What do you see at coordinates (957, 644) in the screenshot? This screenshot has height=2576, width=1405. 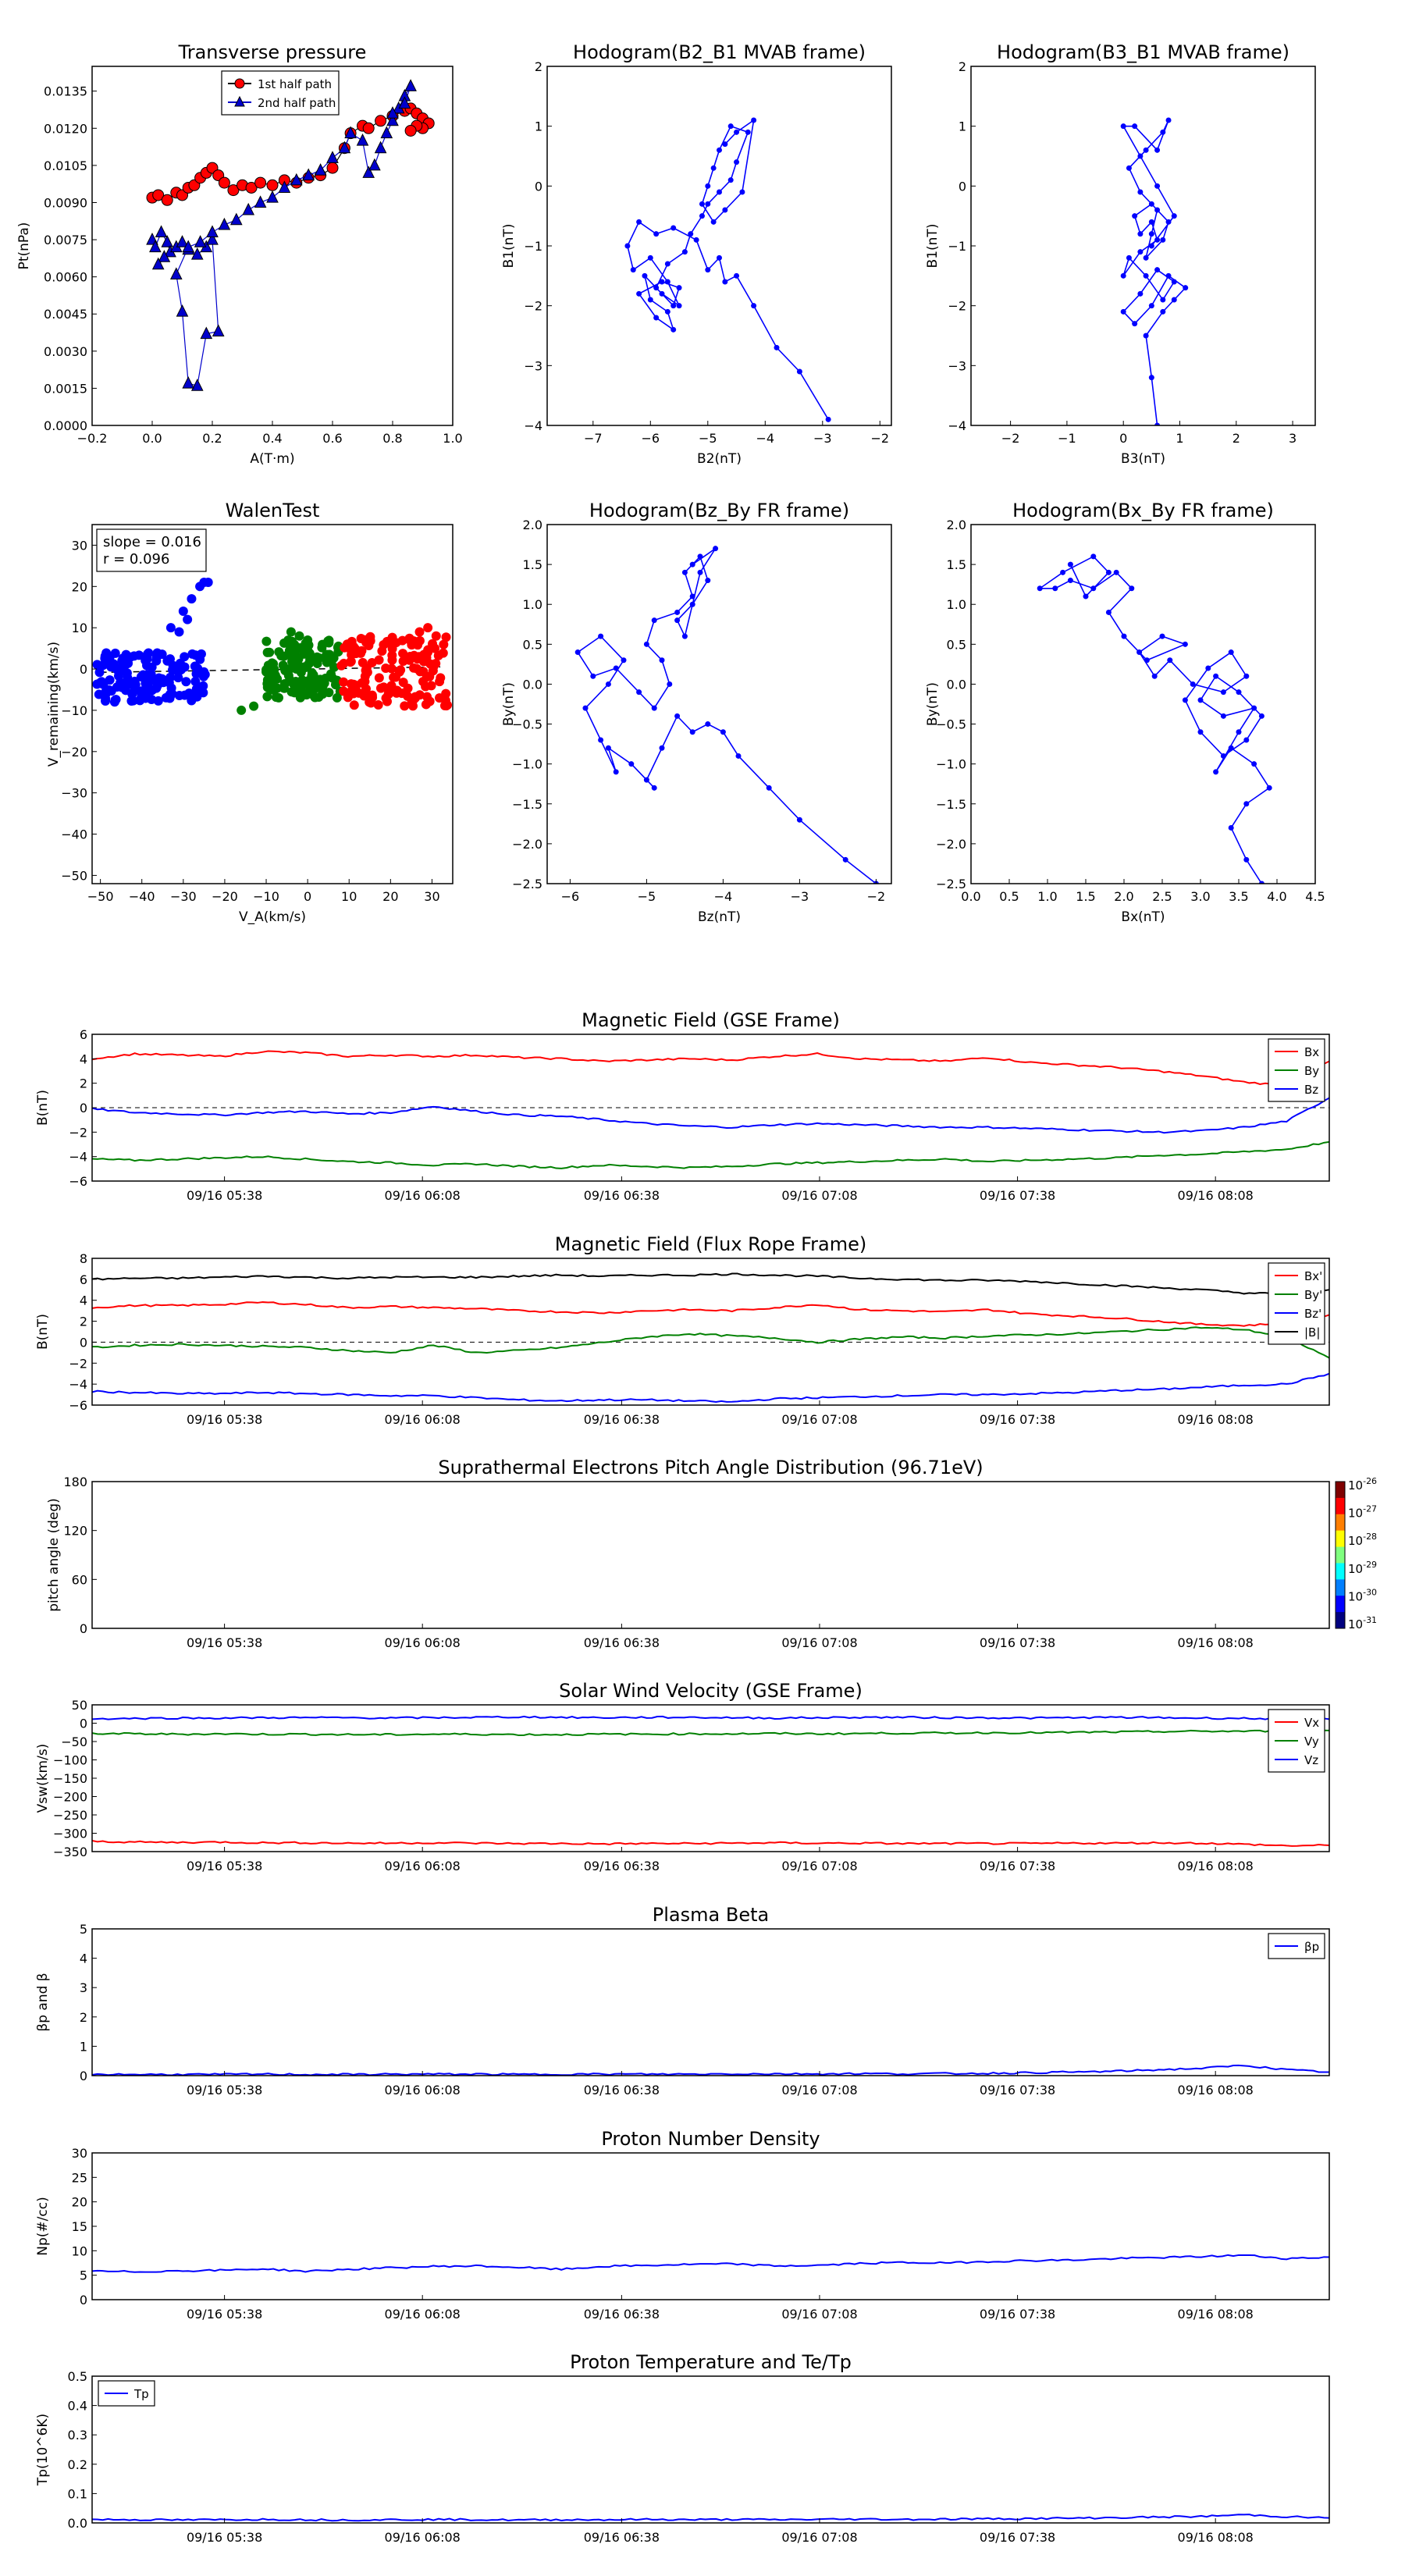 I see `y-tick-label: 0.5` at bounding box center [957, 644].